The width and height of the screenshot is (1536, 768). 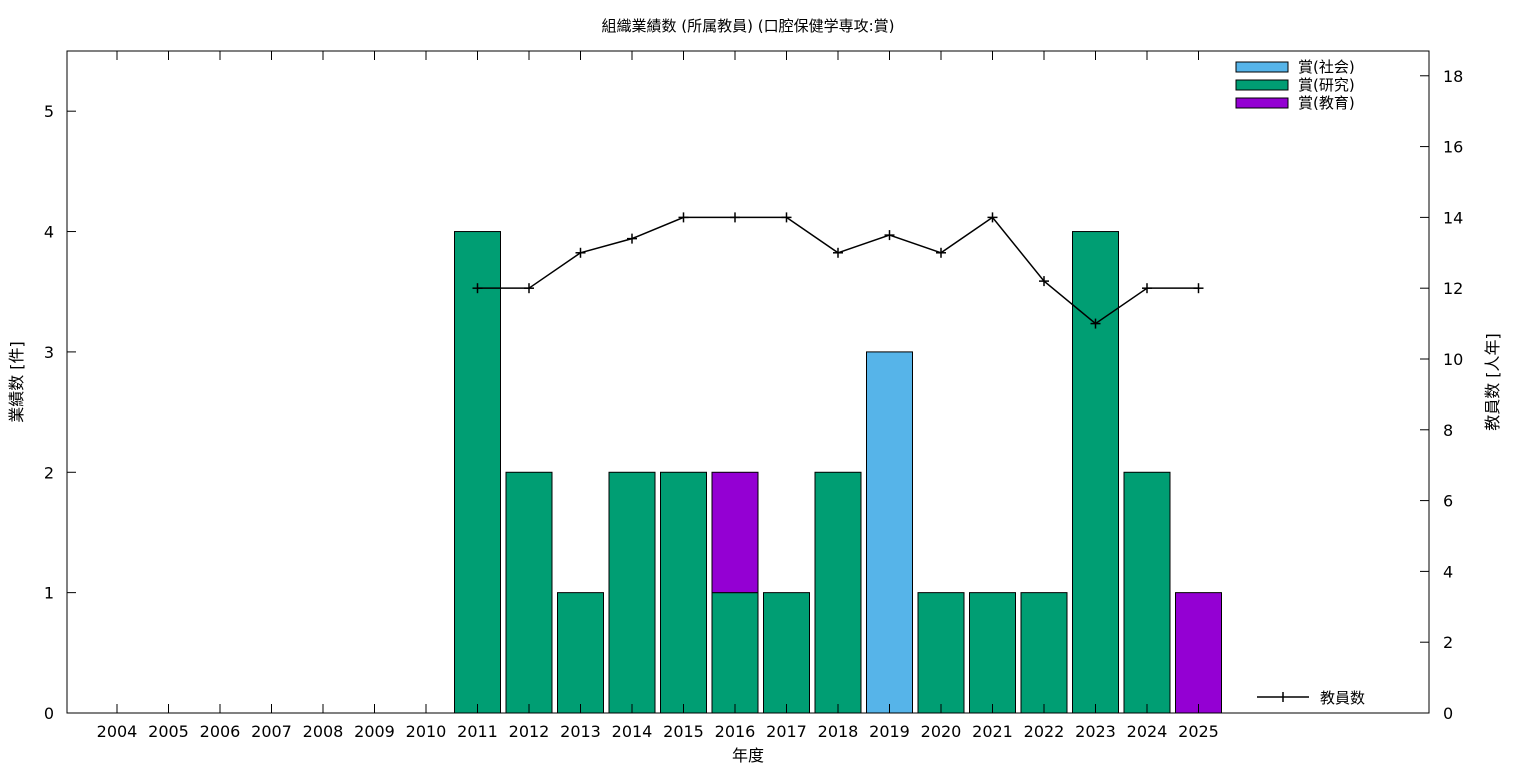 I want to click on staff-point-2023, so click(x=1095, y=323).